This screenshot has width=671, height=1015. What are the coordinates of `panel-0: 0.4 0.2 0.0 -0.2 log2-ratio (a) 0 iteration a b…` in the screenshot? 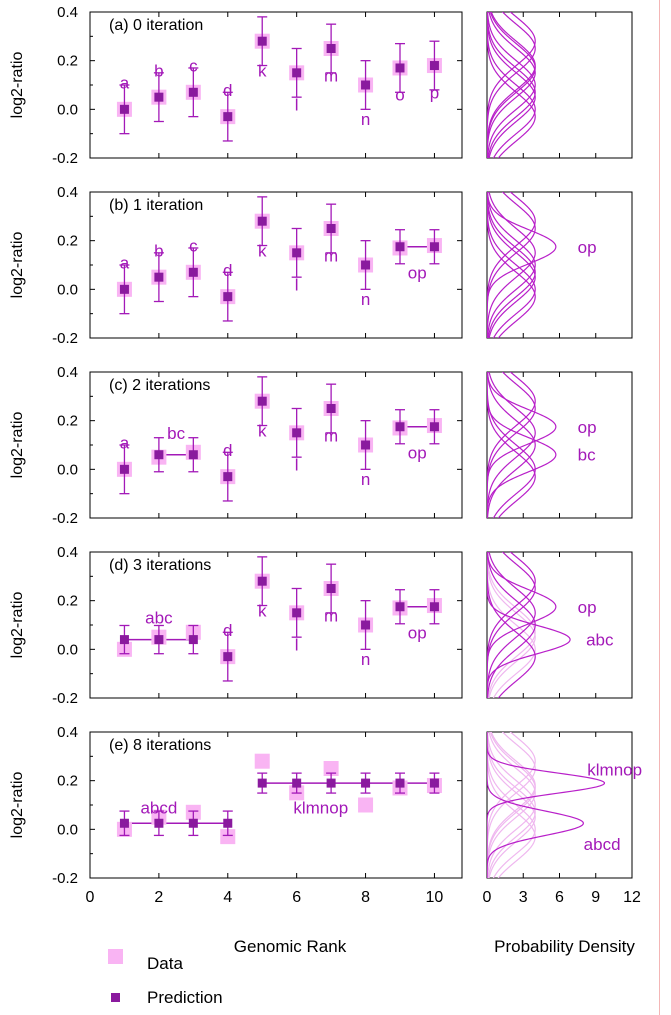 It's located at (321, 85).